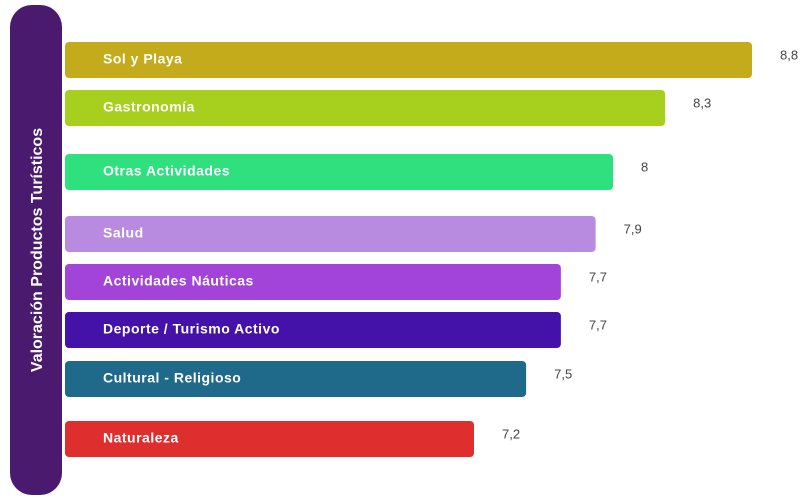 Image resolution: width=806 pixels, height=502 pixels. Describe the element at coordinates (511, 433) in the screenshot. I see `value-label: 7,2` at that location.